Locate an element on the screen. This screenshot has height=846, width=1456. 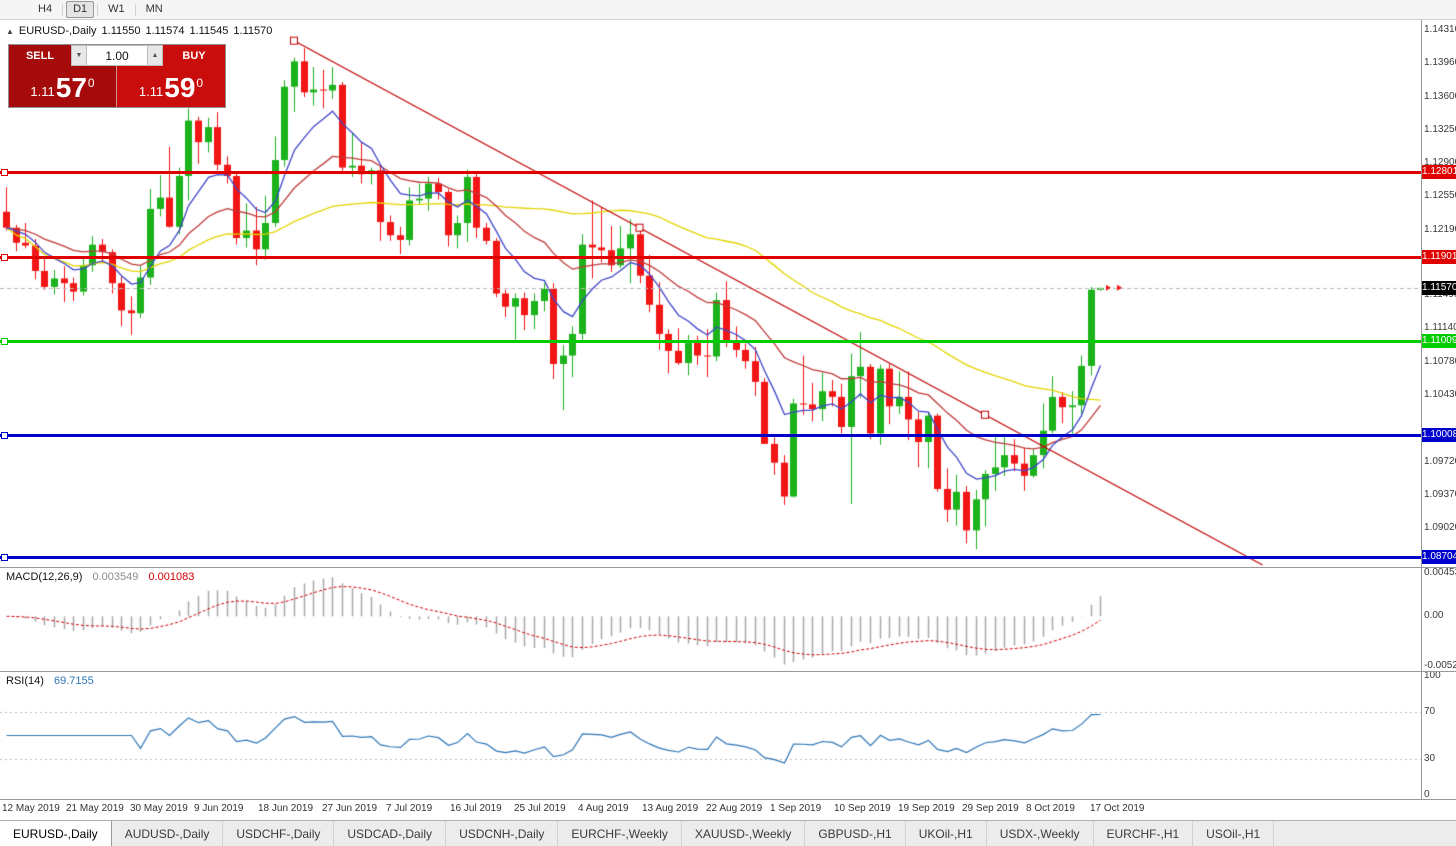
rsi-panel-canvas is located at coordinates (710, 735).